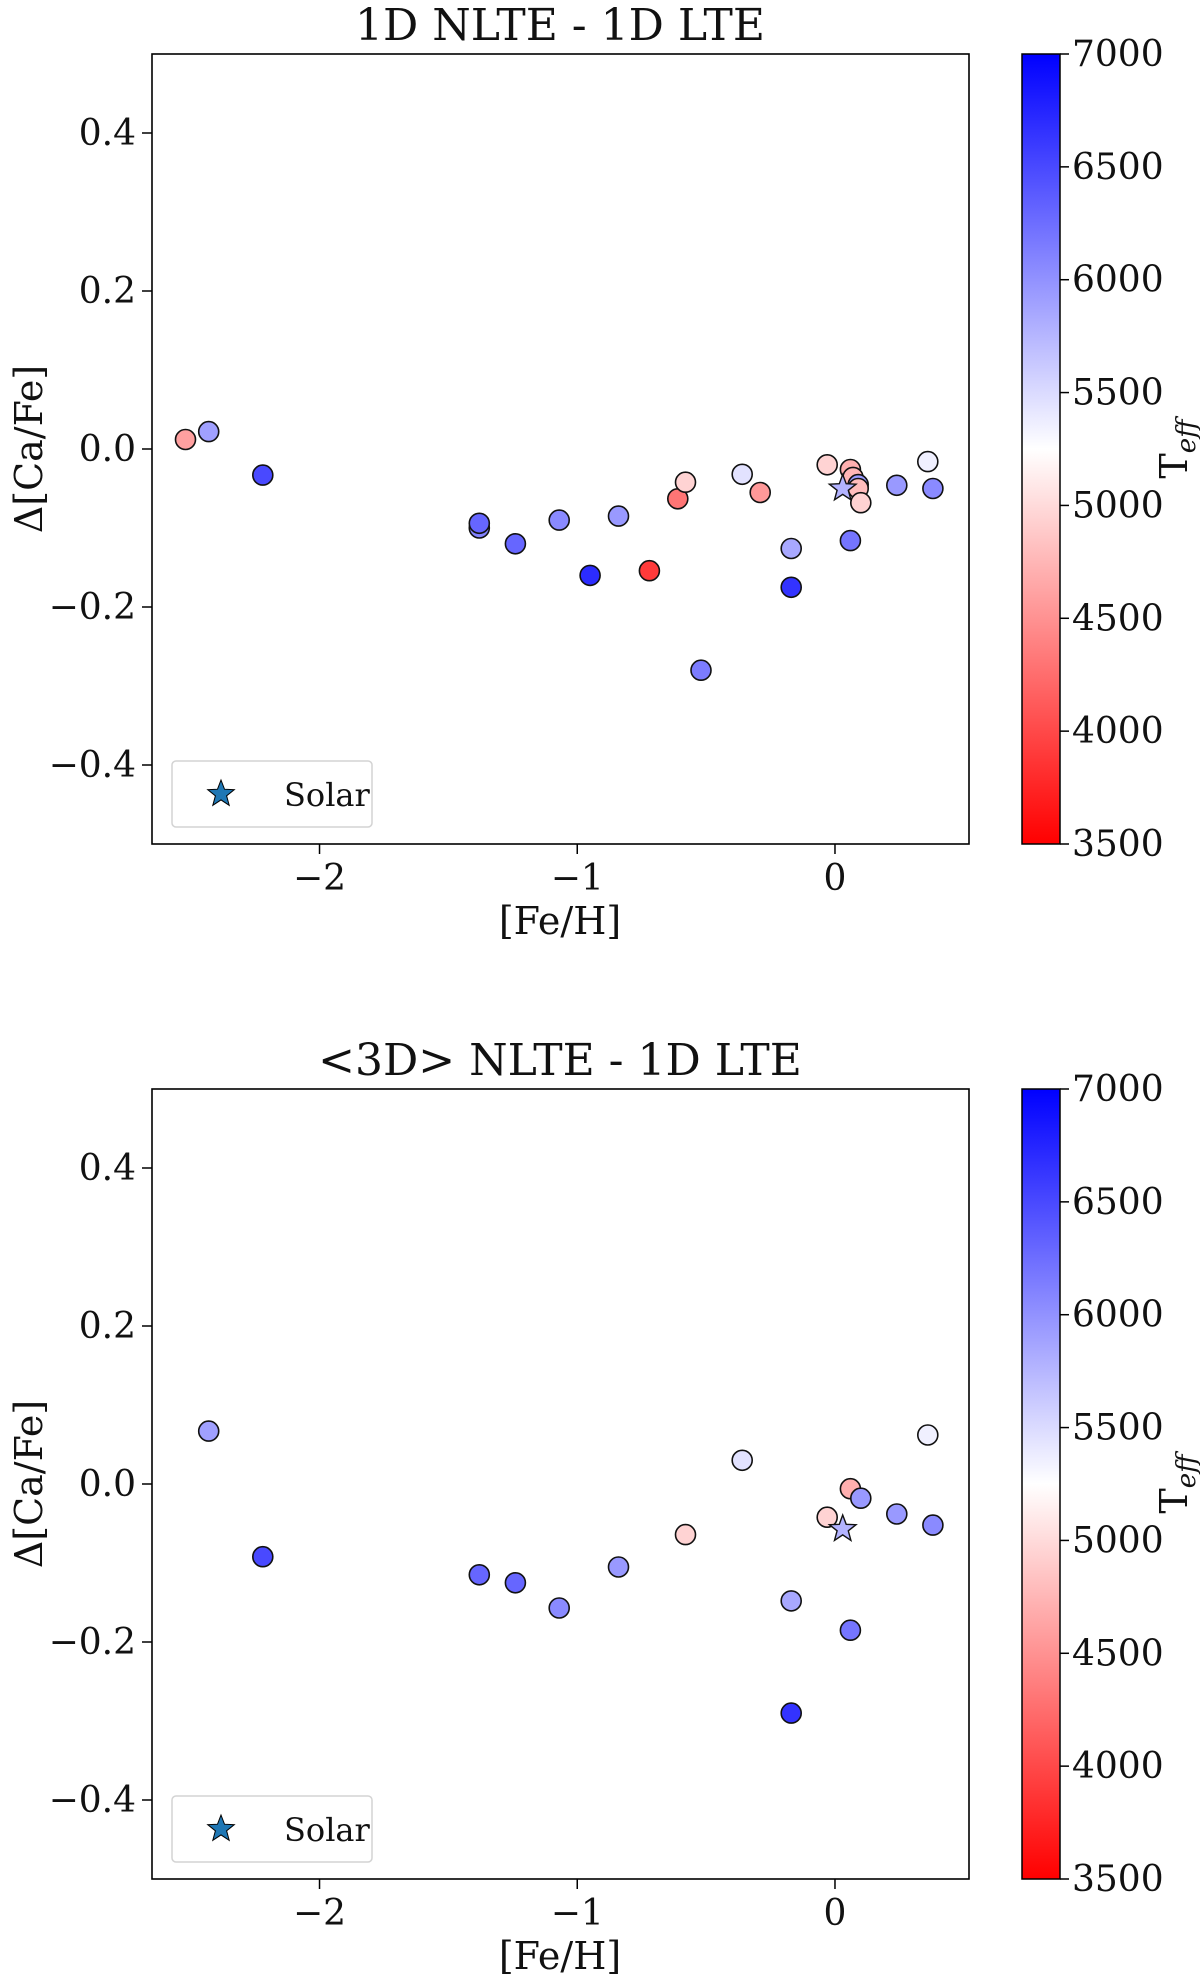 The width and height of the screenshot is (1200, 1987). Describe the element at coordinates (1041, 1484) in the screenshot. I see `colorbar-gradient` at that location.